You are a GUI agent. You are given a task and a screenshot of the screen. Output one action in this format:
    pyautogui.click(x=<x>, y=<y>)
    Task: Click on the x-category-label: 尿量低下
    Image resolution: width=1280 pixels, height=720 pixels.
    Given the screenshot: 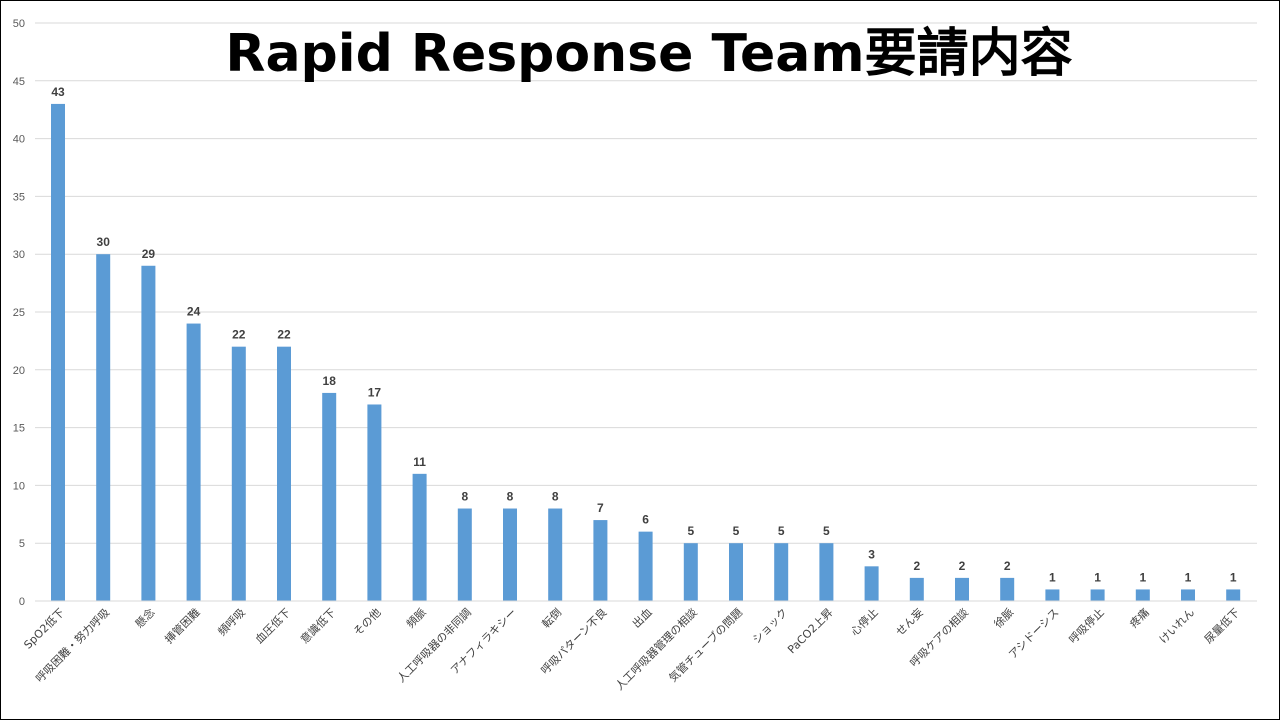 What is the action you would take?
    pyautogui.click(x=1222, y=626)
    